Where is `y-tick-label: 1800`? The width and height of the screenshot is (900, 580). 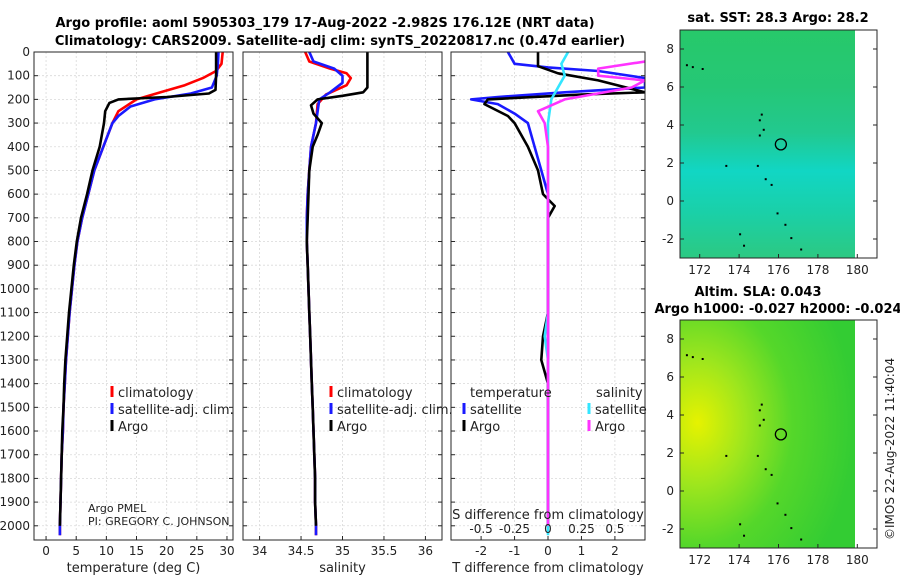
y-tick-label: 1800 is located at coordinates (15, 478).